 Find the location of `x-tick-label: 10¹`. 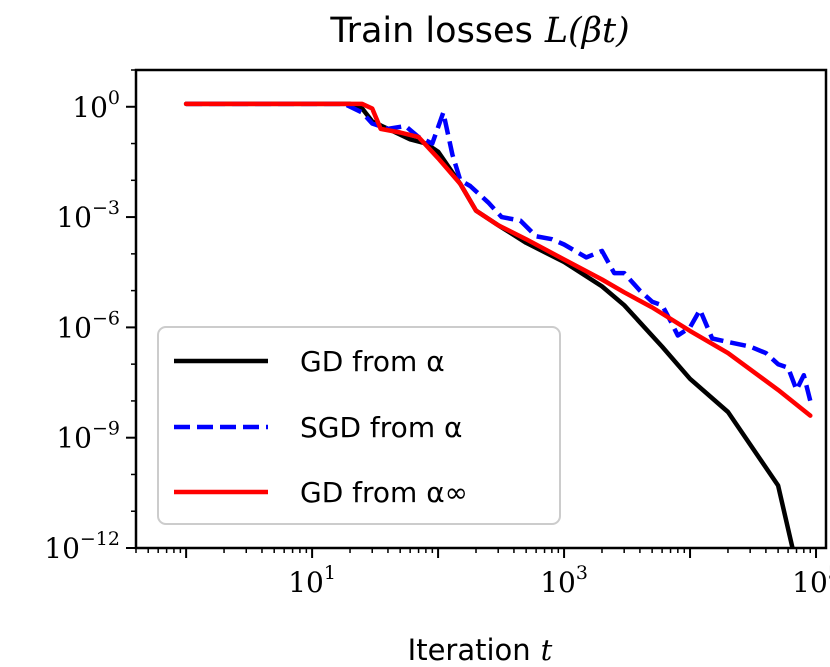

x-tick-label: 10¹ is located at coordinates (312, 580).